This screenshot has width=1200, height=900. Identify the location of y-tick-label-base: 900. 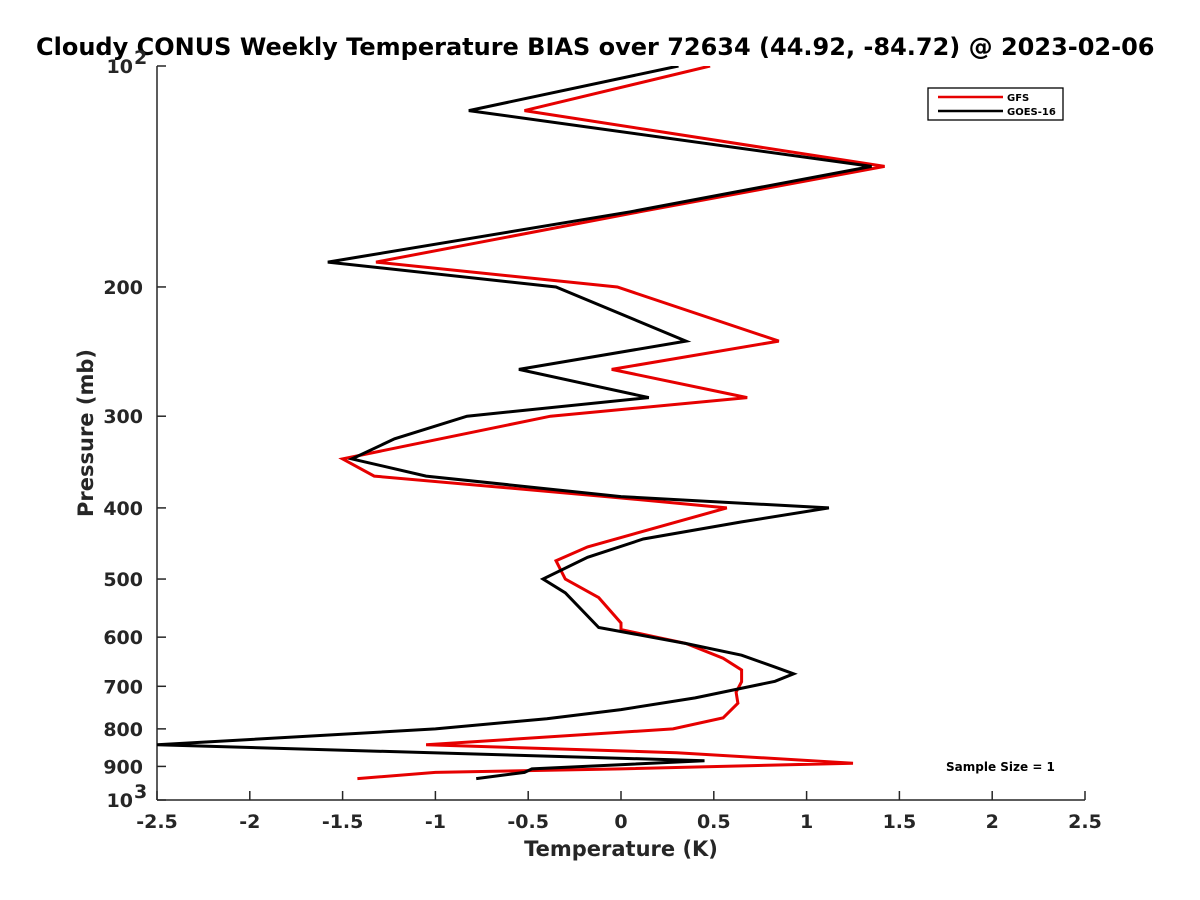
(123, 767).